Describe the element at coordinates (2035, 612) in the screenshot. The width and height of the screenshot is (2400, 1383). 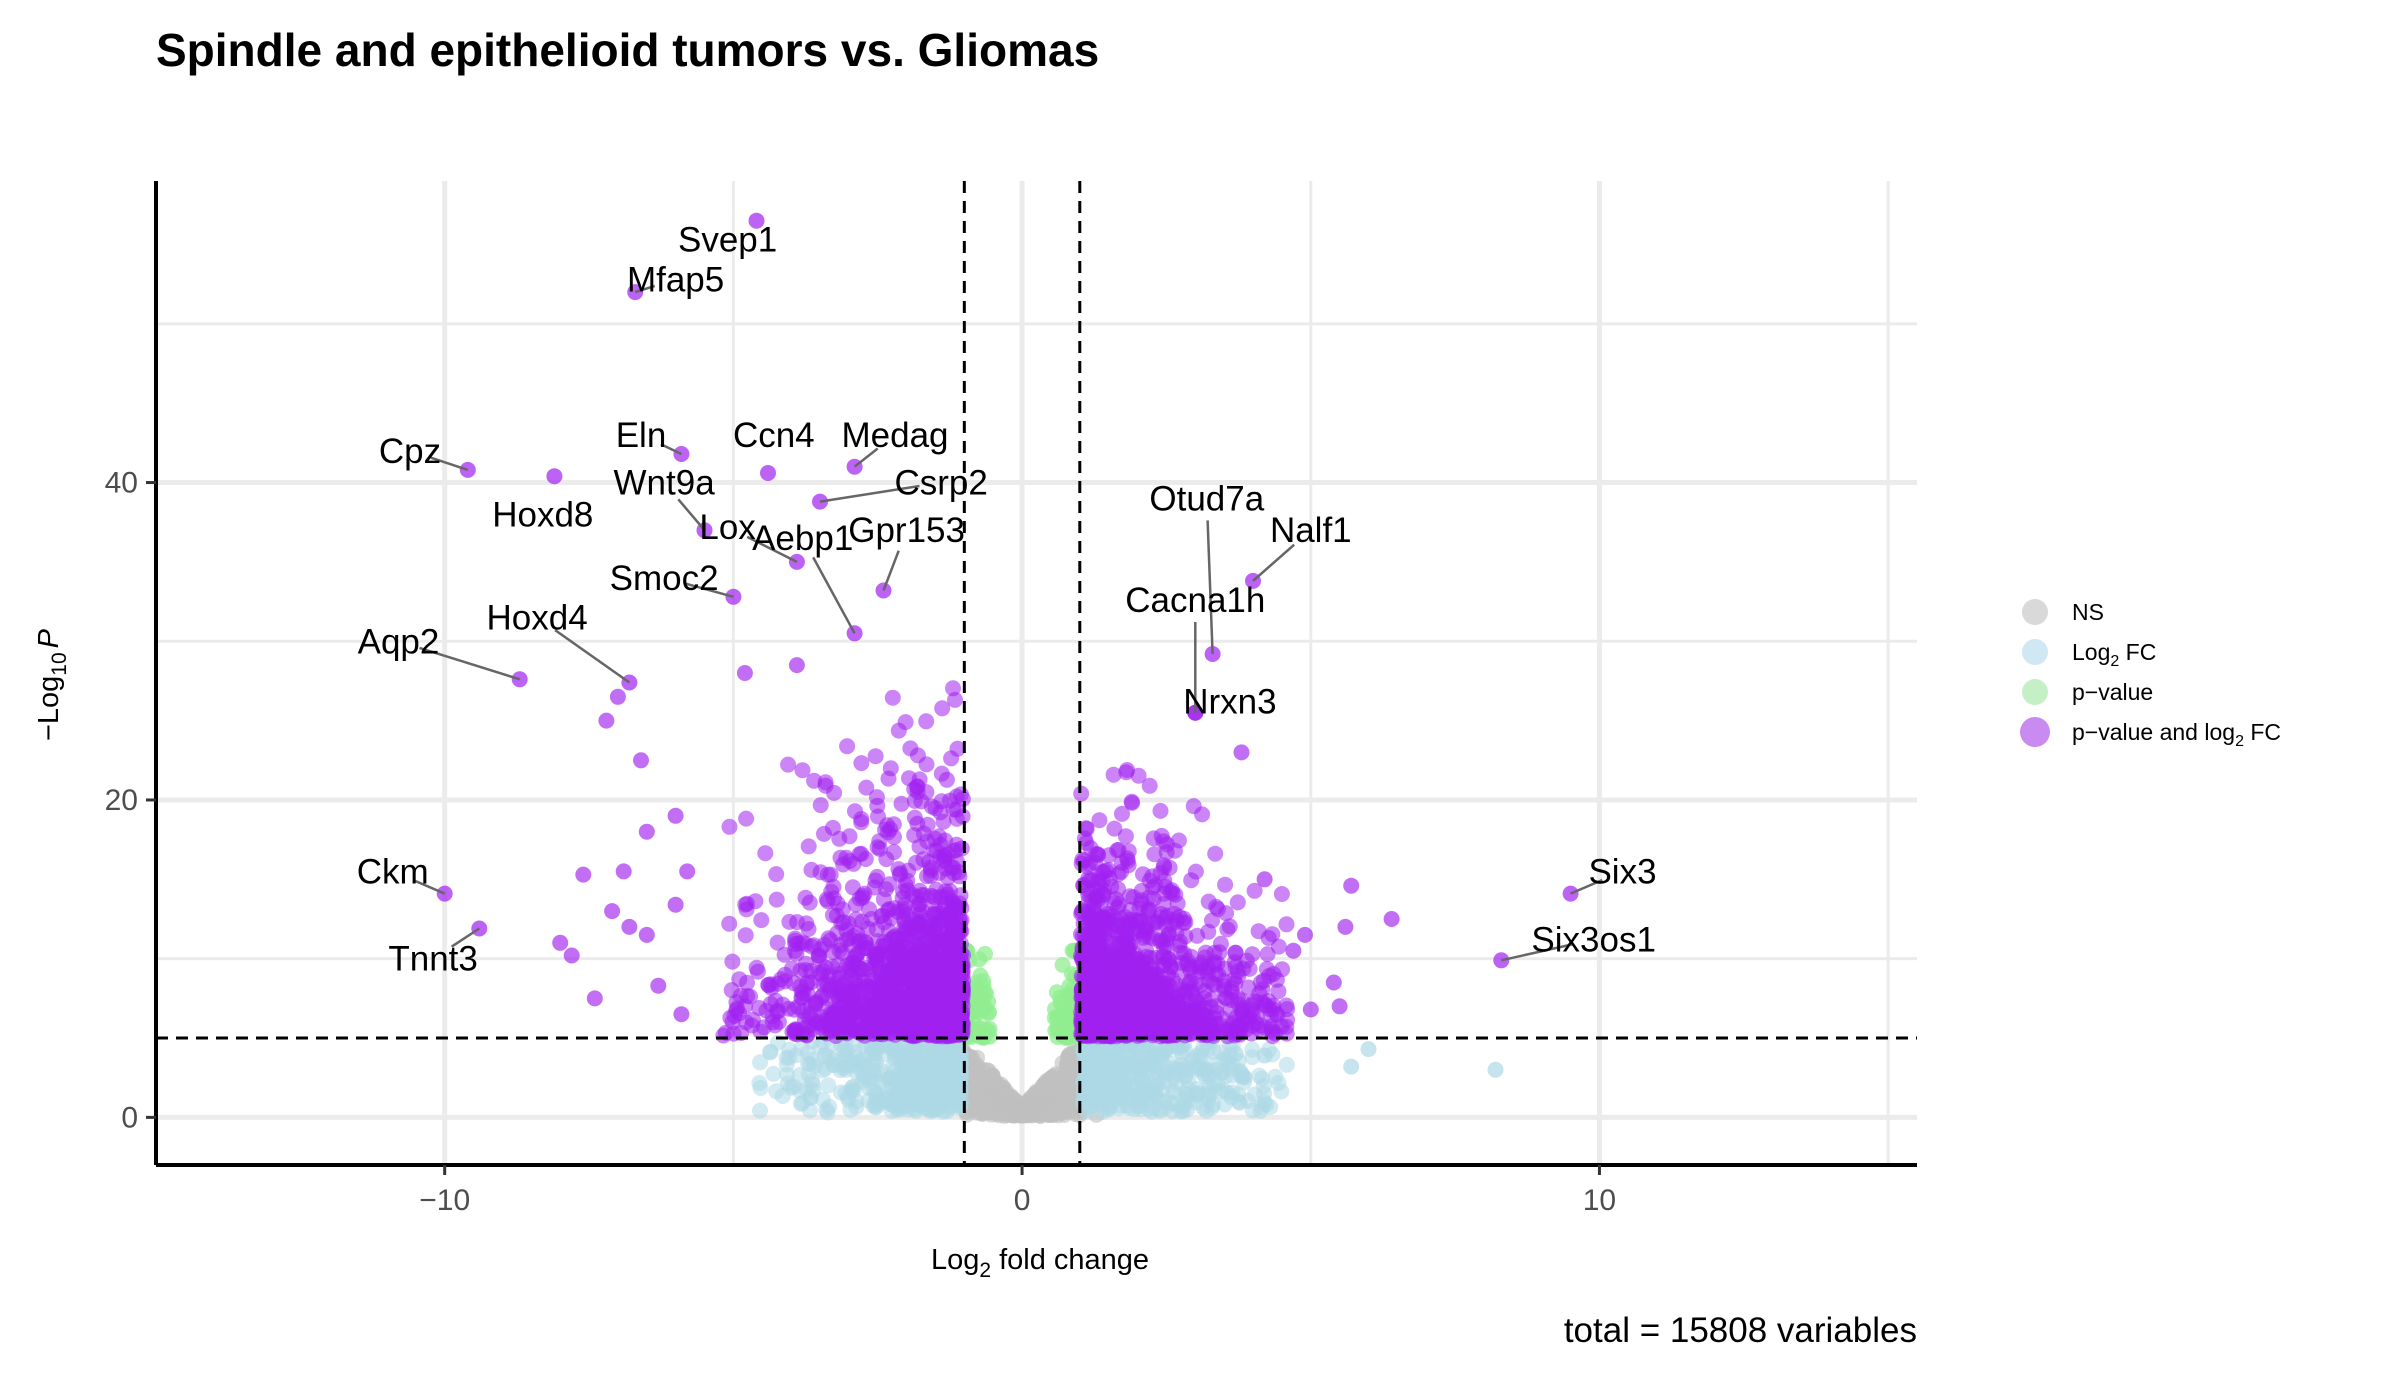
I see `legend-key-NS` at that location.